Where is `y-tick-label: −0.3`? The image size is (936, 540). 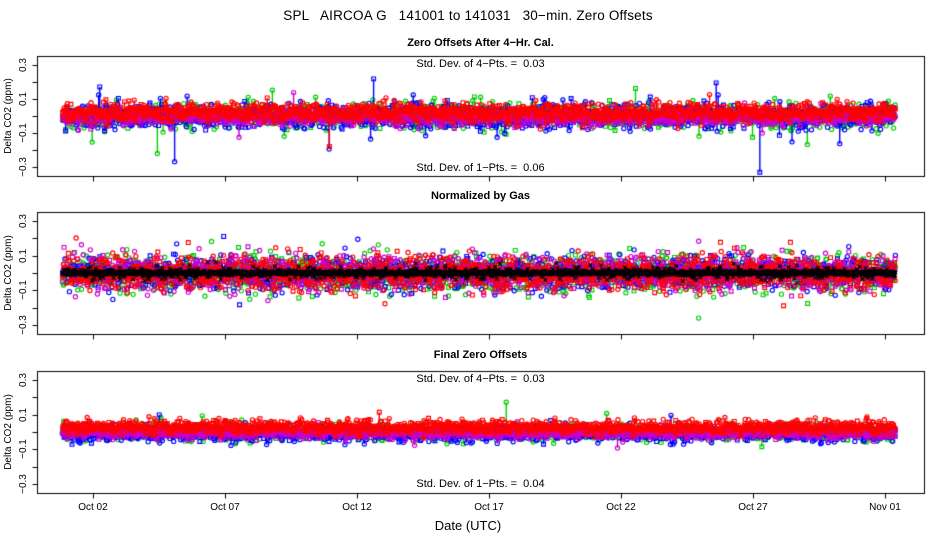
y-tick-label: −0.3 is located at coordinates (23, 484).